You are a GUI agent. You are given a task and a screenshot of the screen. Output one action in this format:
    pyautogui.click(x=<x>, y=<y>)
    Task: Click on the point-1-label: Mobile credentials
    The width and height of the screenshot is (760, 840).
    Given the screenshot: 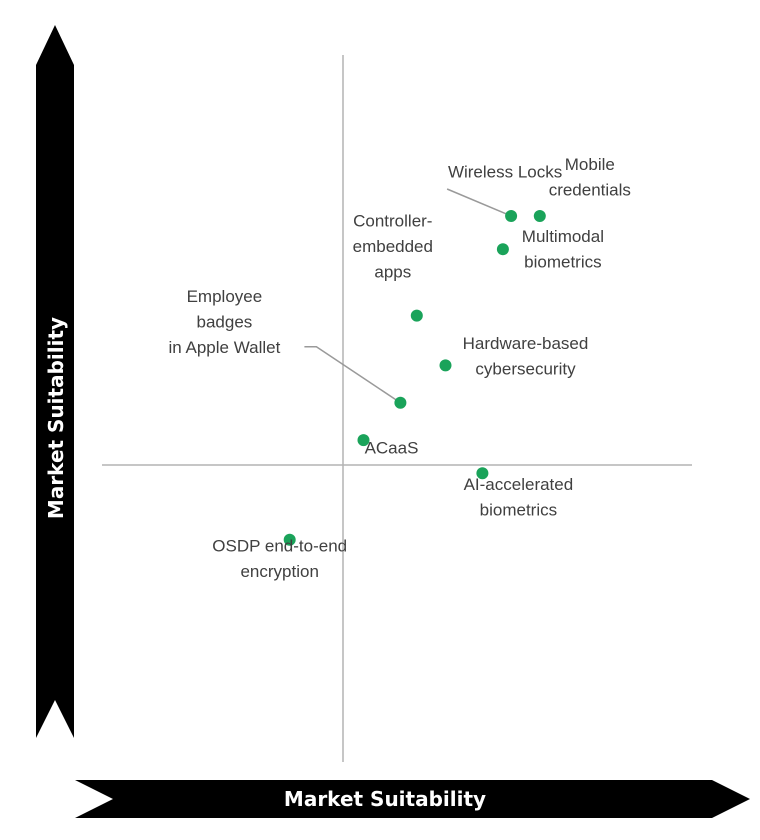 What is the action you would take?
    pyautogui.click(x=590, y=177)
    